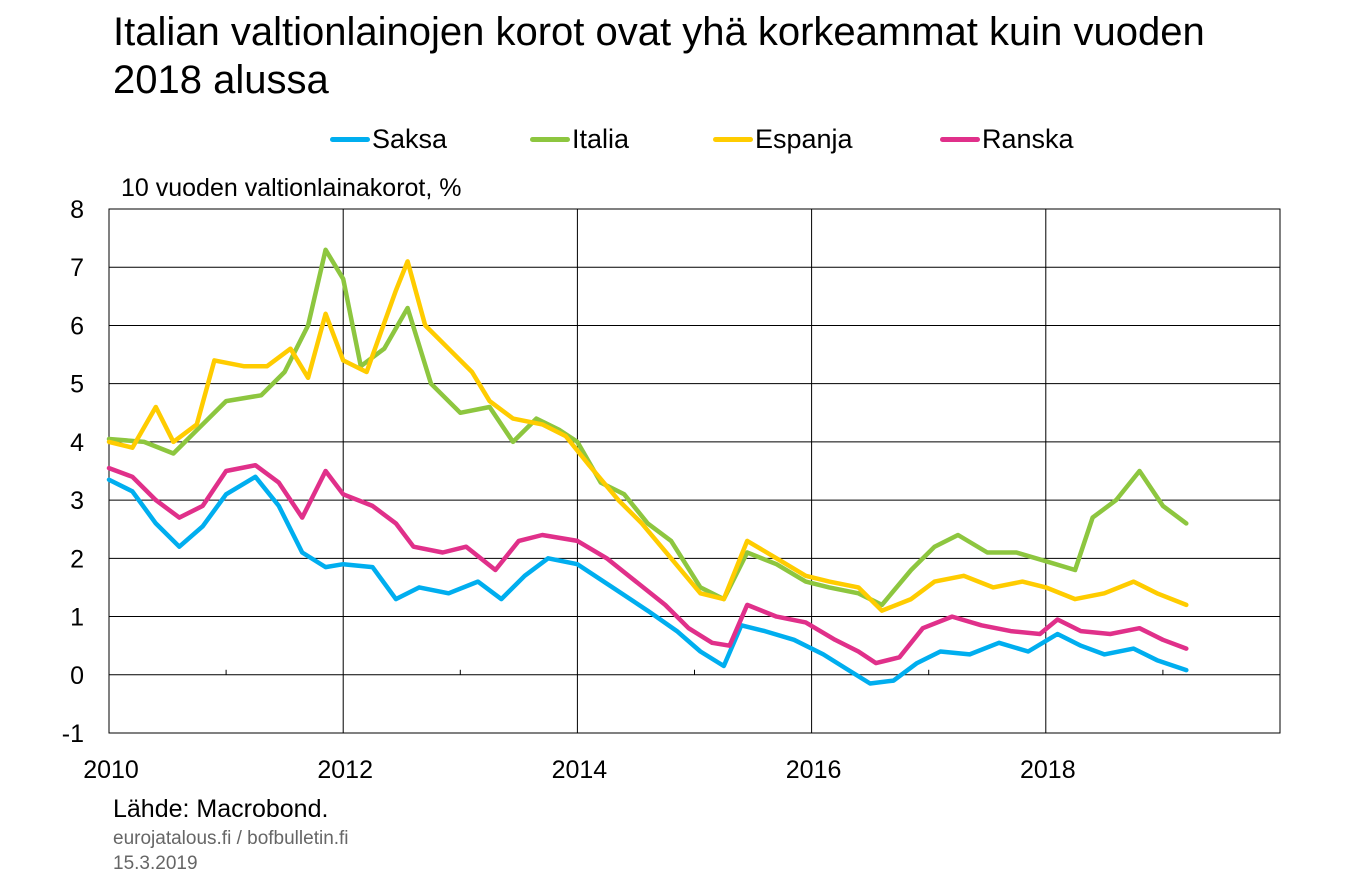 The height and width of the screenshot is (887, 1357). Describe the element at coordinates (155, 863) in the screenshot. I see `date-note: 15.3.2019` at that location.